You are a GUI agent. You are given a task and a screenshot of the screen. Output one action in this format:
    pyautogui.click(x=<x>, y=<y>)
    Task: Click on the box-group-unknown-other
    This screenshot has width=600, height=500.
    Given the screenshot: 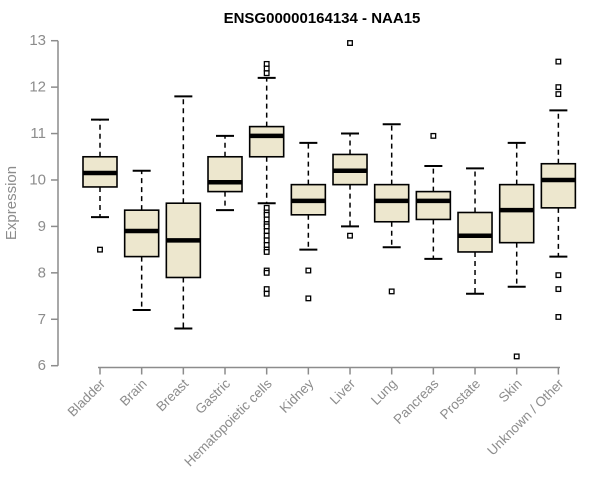 What is the action you would take?
    pyautogui.click(x=558, y=189)
    